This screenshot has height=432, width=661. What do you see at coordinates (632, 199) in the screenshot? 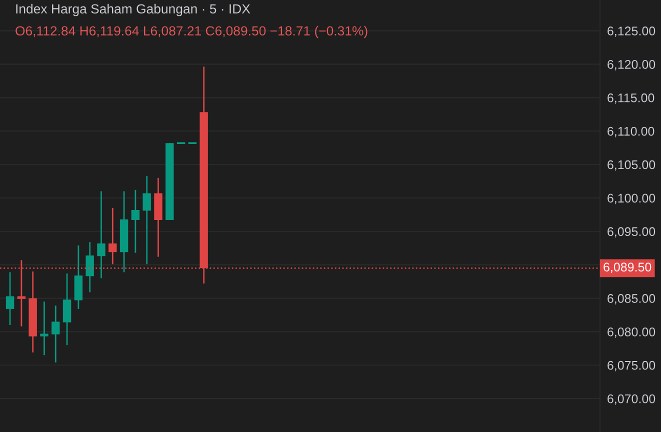
I see `y-tick-label: 6,100.00` at bounding box center [632, 199].